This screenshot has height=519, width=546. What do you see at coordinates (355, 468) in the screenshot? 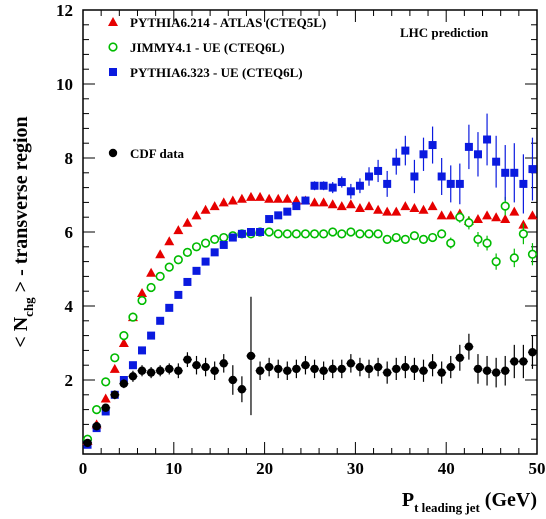
I see `x-tick-label: 30` at bounding box center [355, 468].